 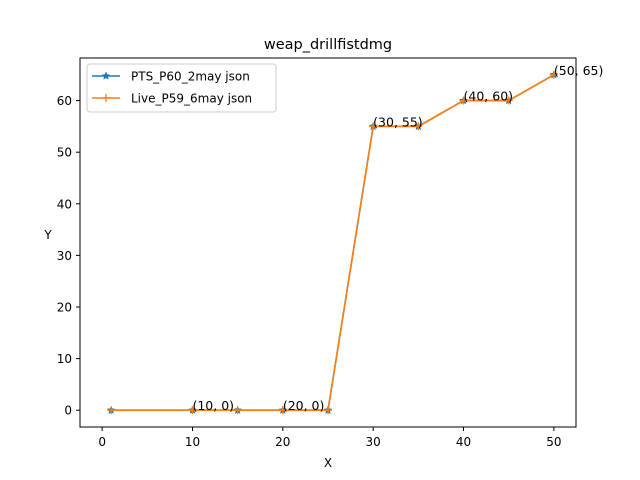 I want to click on legend-label: Live_P59_6may json, so click(x=191, y=99).